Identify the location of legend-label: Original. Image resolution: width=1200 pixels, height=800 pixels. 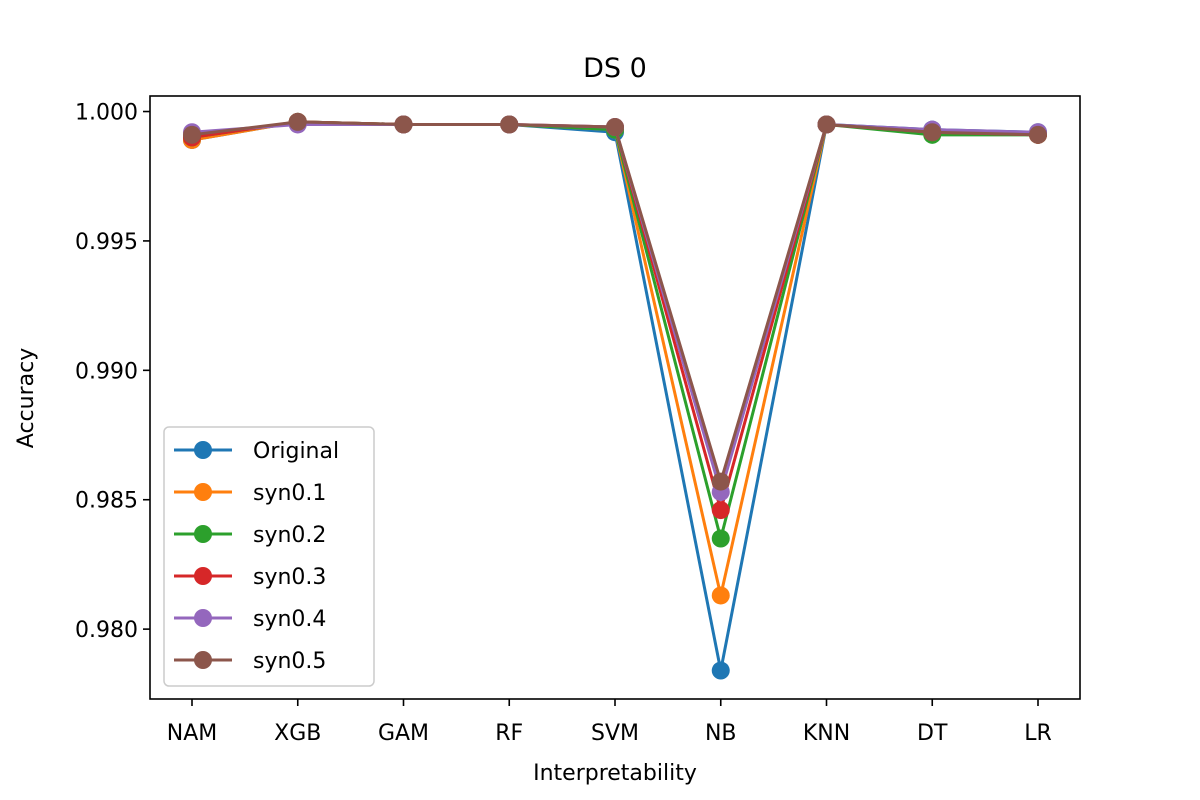
(296, 451).